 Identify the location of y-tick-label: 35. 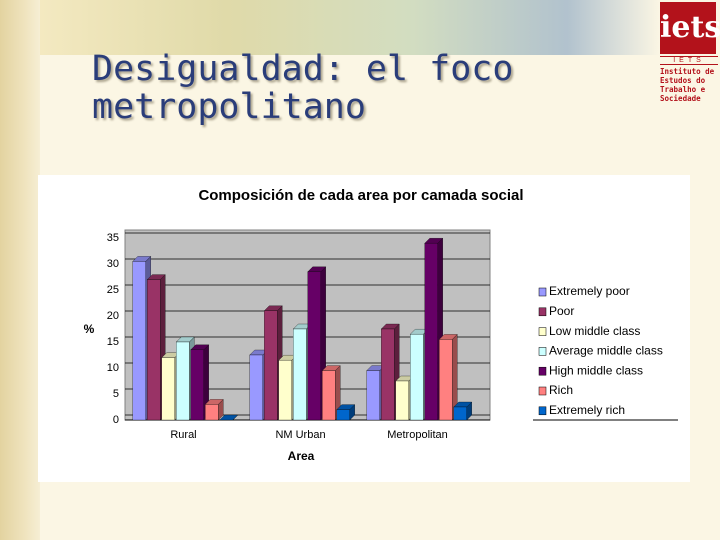
(113, 238).